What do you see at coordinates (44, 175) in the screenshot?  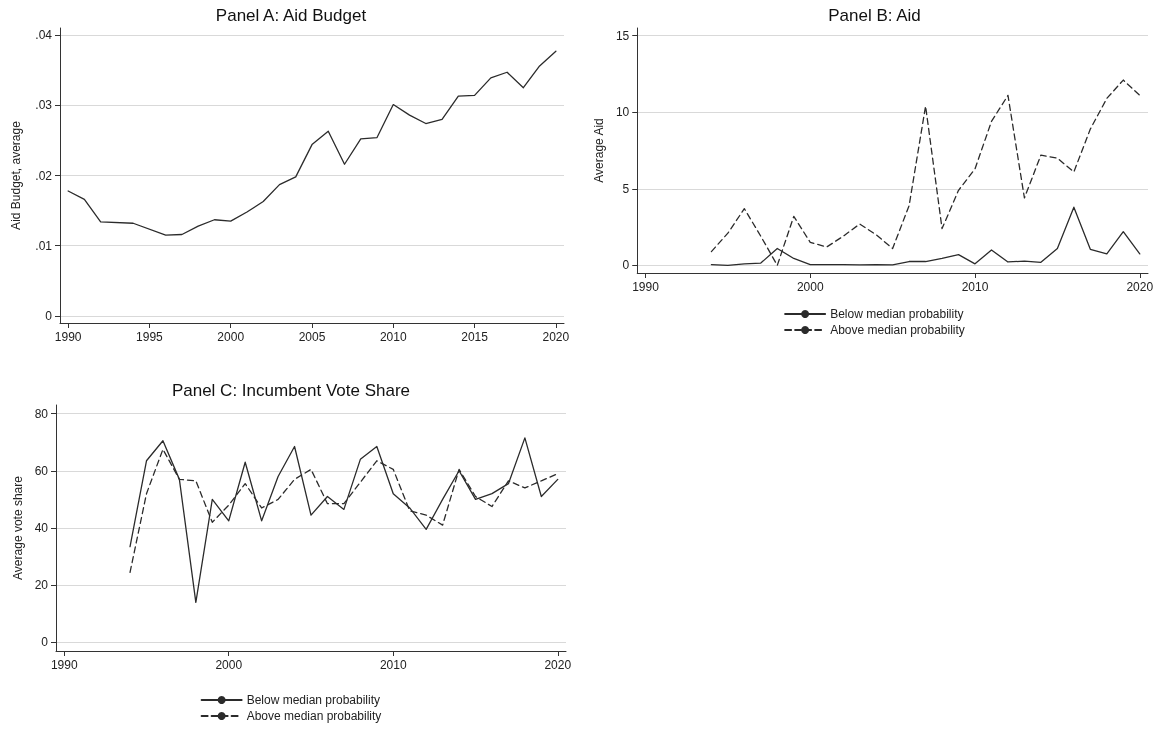 I see `y-tick-label: .02` at bounding box center [44, 175].